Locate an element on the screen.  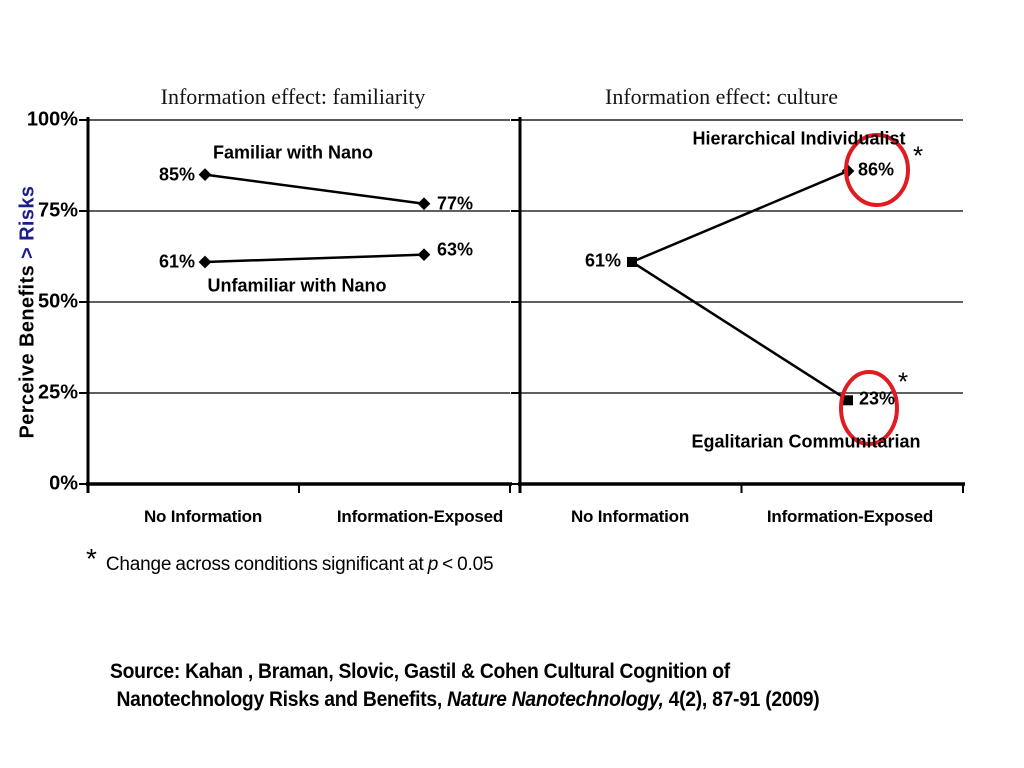
y-tick-50: 50% is located at coordinates (57, 301).